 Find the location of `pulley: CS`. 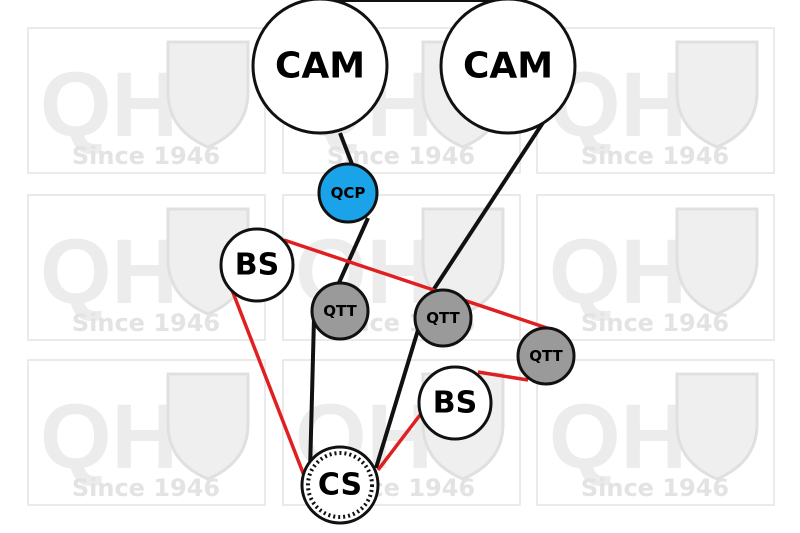

pulley: CS is located at coordinates (340, 485).